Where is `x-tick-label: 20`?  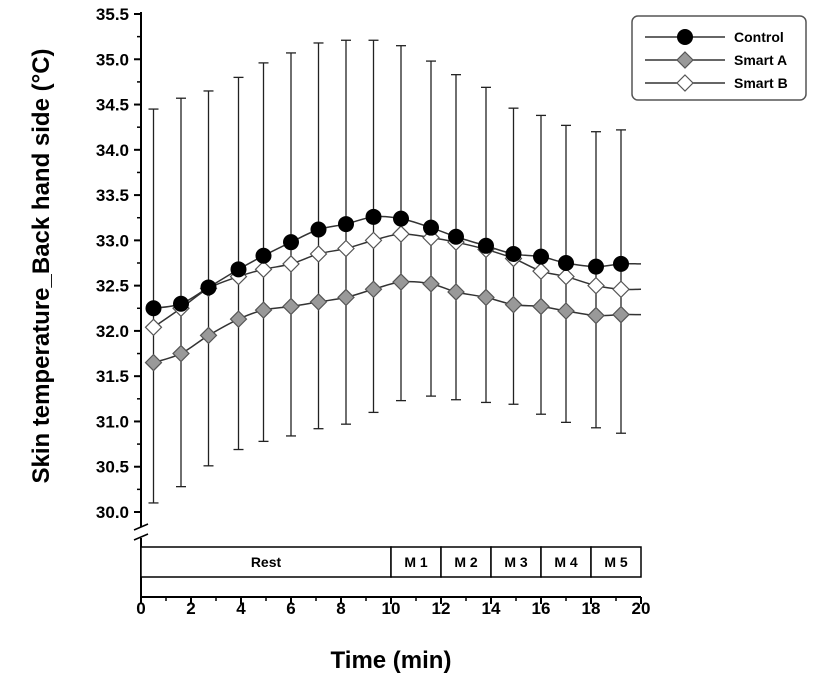
x-tick-label: 20 is located at coordinates (641, 608).